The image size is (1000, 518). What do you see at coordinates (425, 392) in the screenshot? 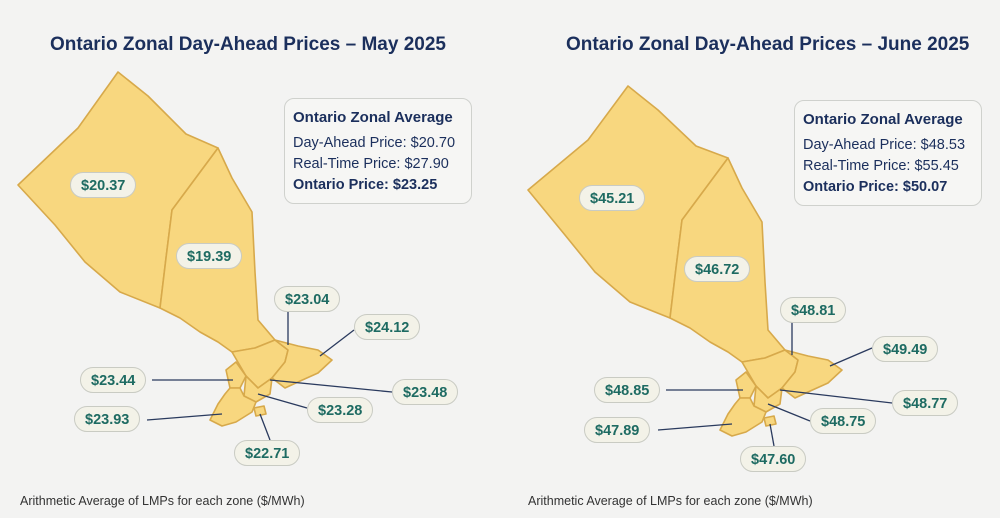
I see `price-label-ottawa: $23.48` at bounding box center [425, 392].